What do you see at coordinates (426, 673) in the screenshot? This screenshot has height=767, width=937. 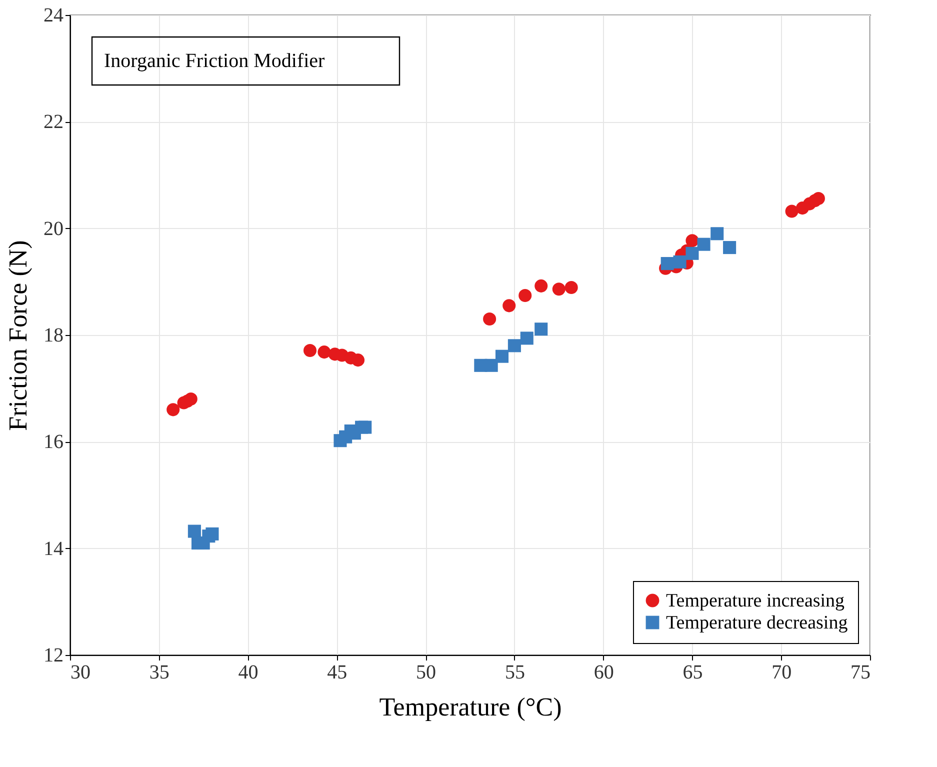 I see `x-tick-label: 50` at bounding box center [426, 673].